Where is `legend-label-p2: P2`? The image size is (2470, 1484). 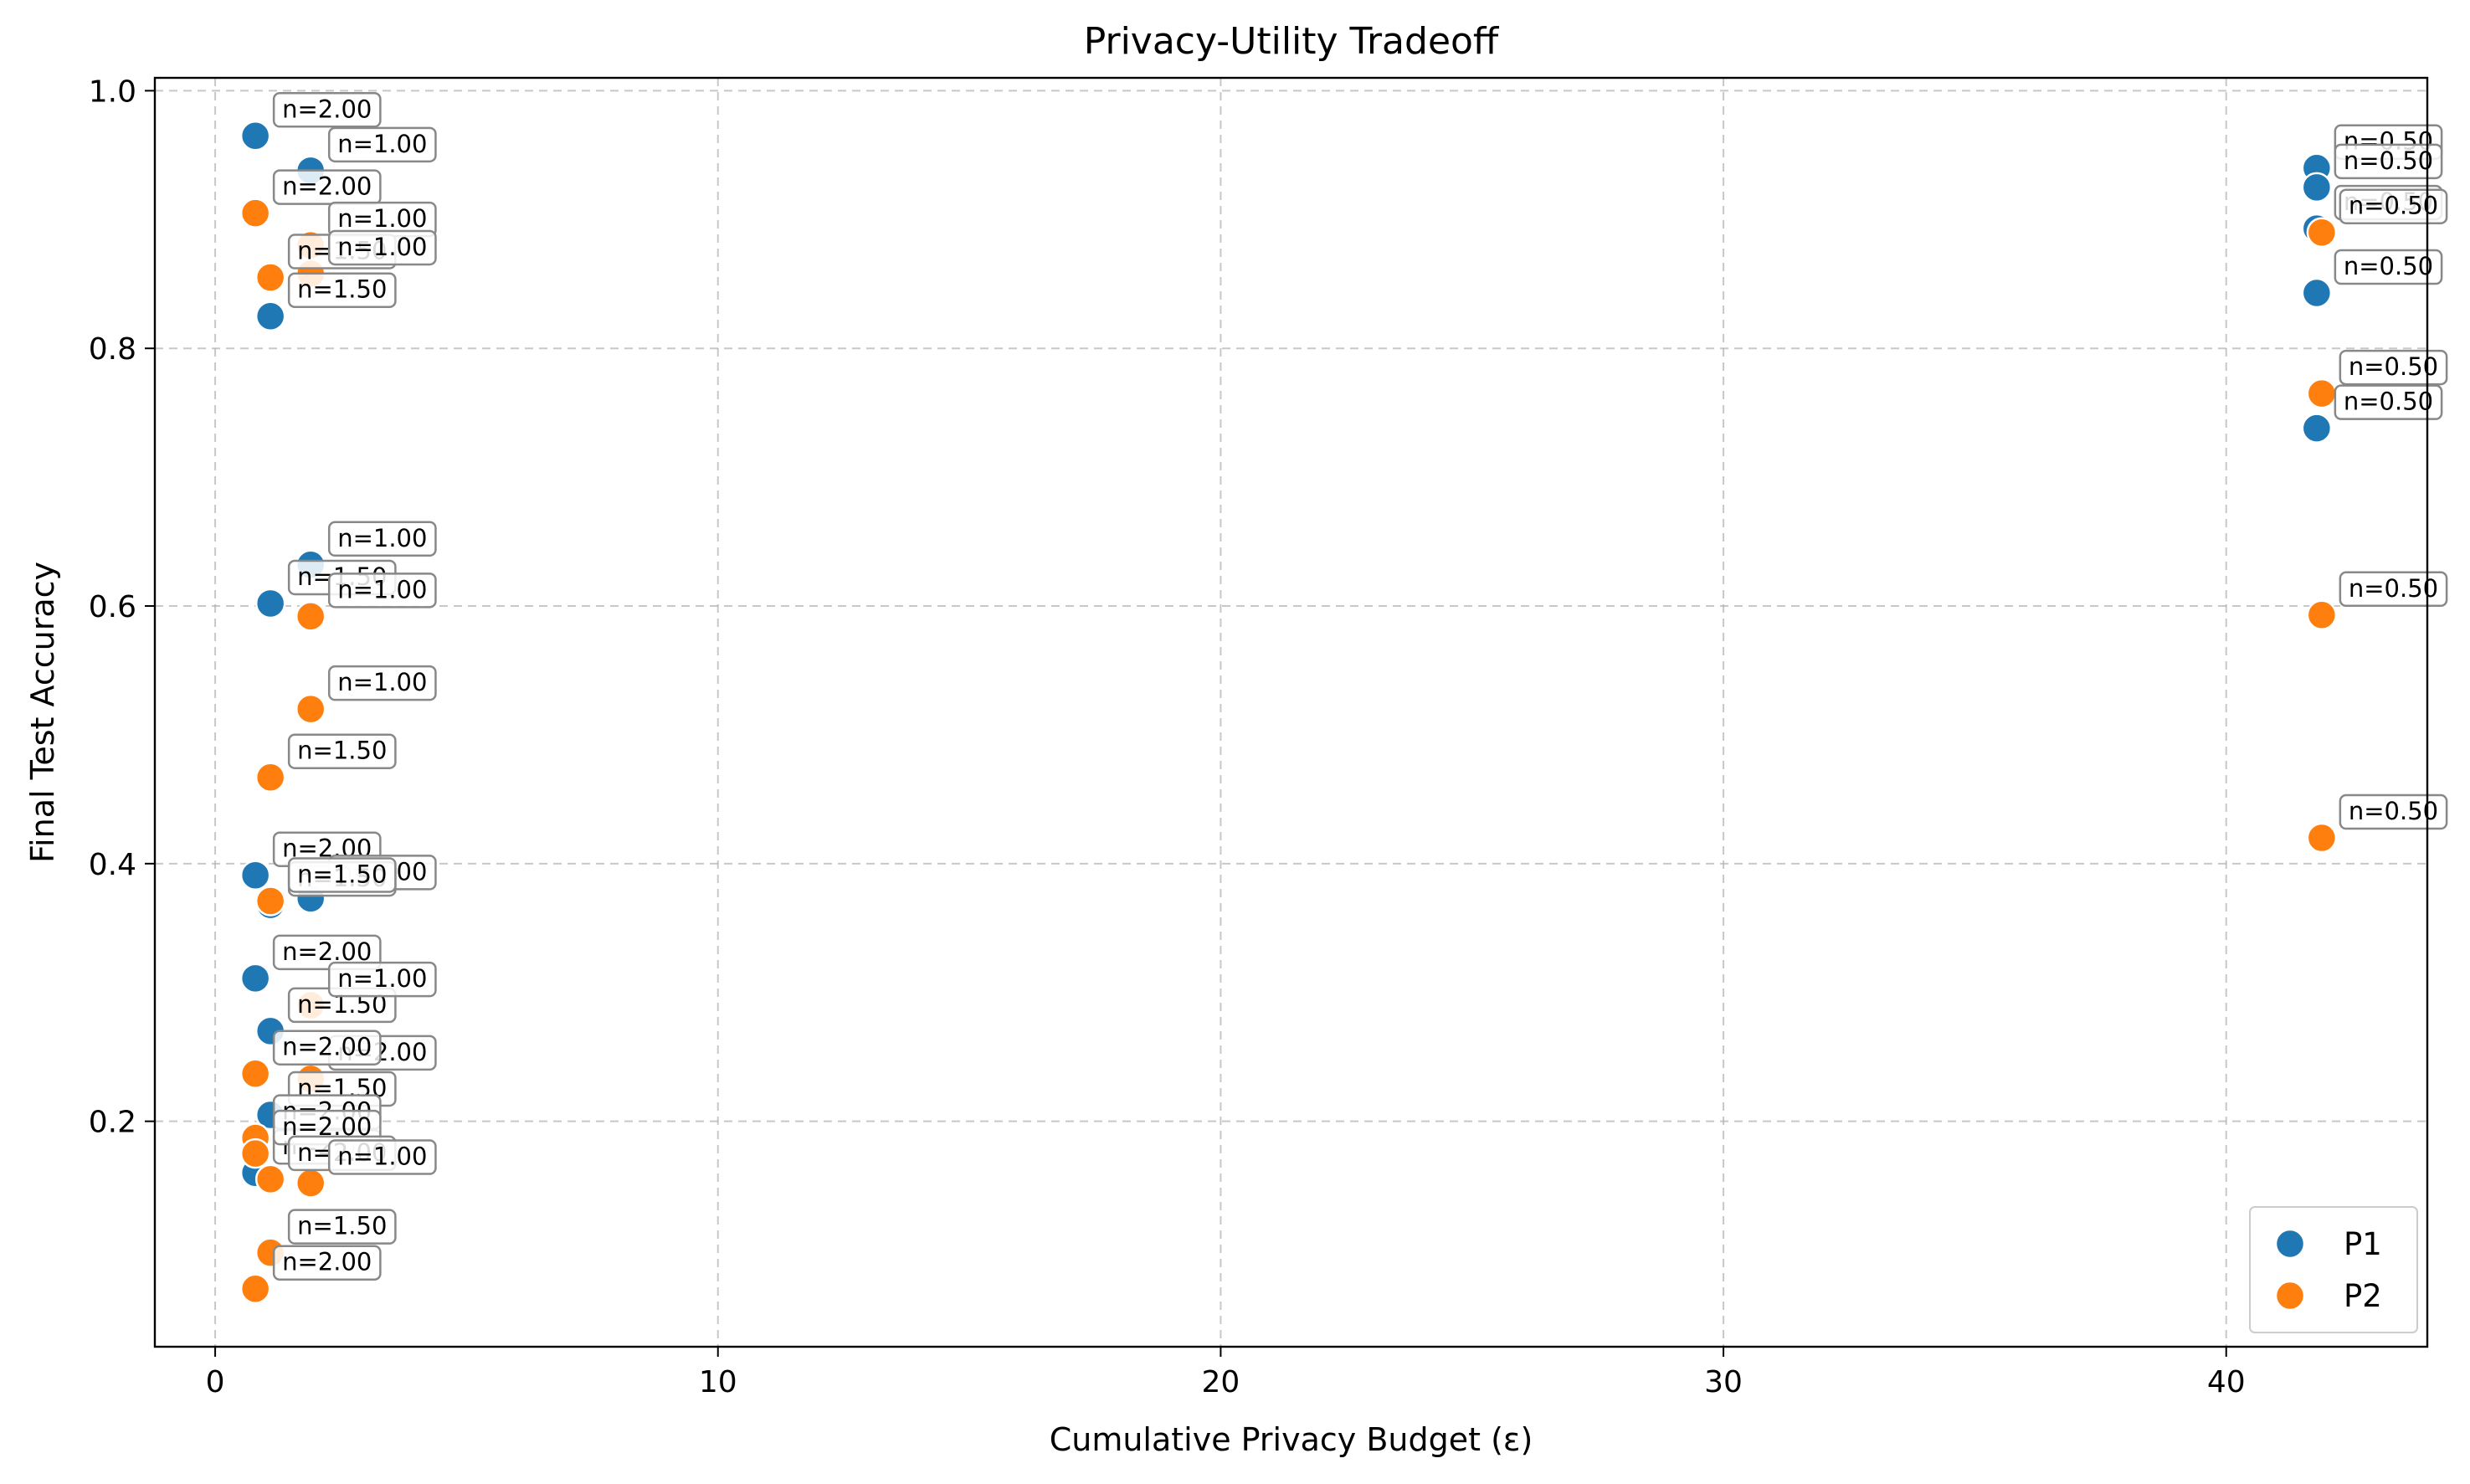
legend-label-p2: P2 is located at coordinates (2363, 1296).